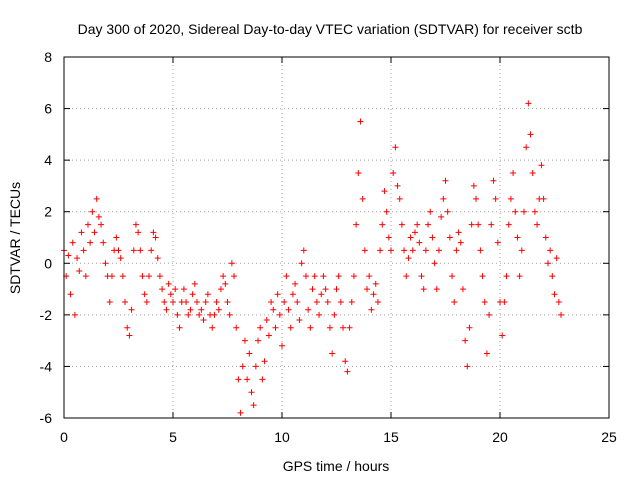  Describe the element at coordinates (48, 109) in the screenshot. I see `y-tick-label: 6` at that location.